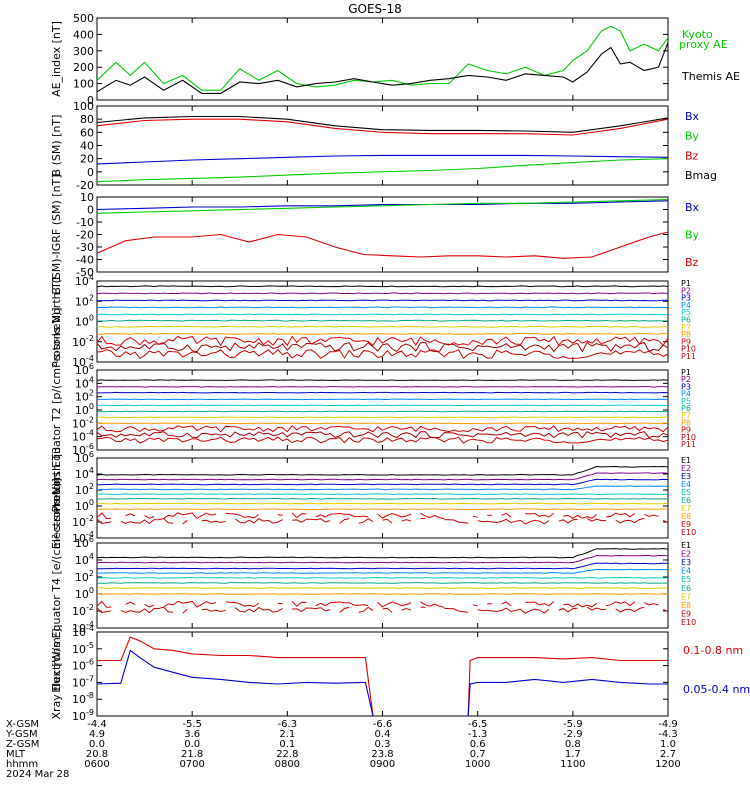  Describe the element at coordinates (87, 132) in the screenshot. I see `y-tick-label: 60` at that location.